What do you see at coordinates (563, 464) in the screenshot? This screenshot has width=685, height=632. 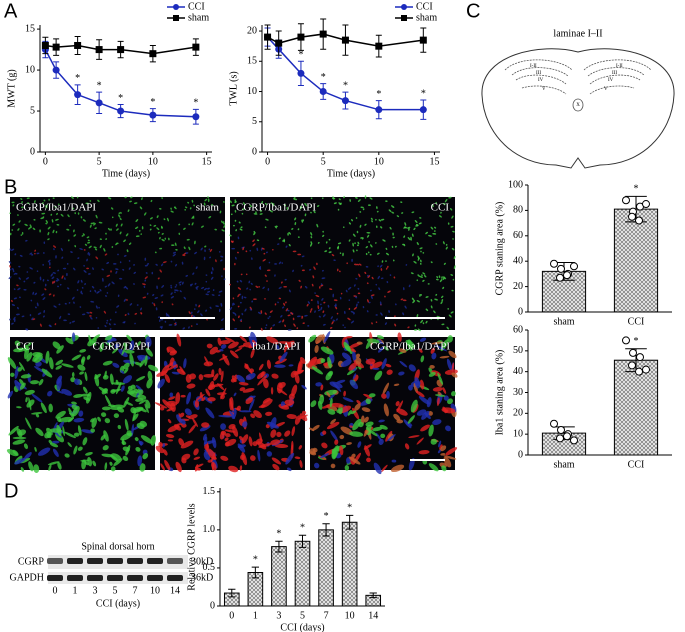 I see `x-tick-label: sham` at bounding box center [563, 464].